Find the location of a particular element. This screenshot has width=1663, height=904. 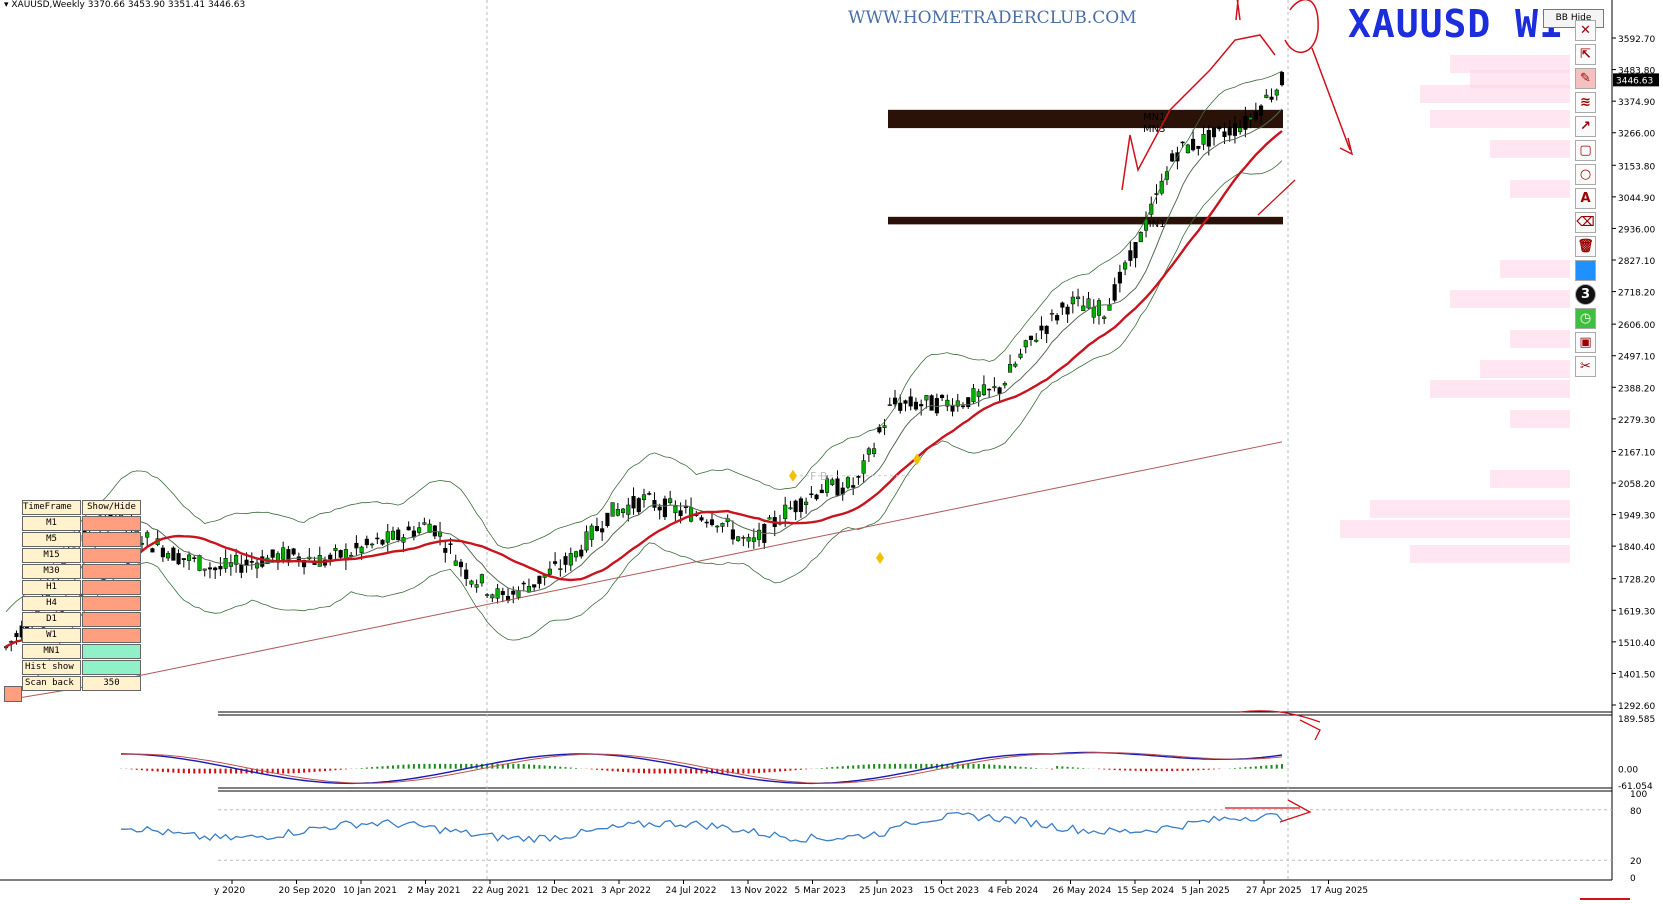

price-tick-label: 1840.40 is located at coordinates (1636, 548).